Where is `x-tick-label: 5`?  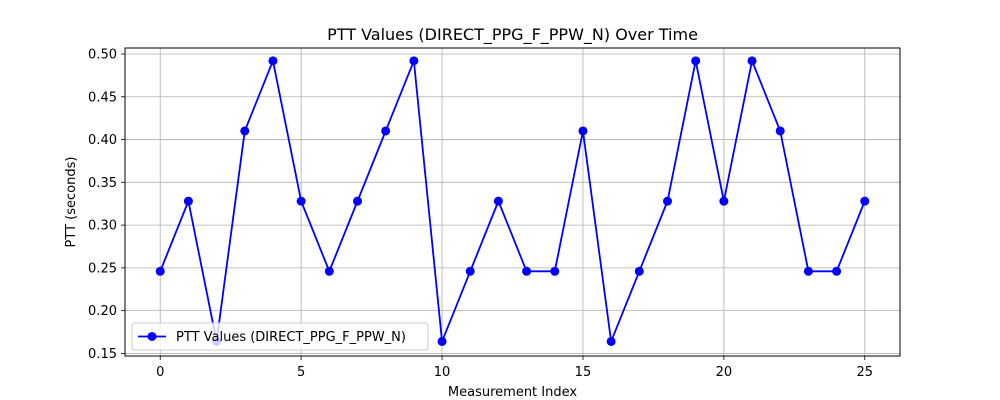
x-tick-label: 5 is located at coordinates (301, 372).